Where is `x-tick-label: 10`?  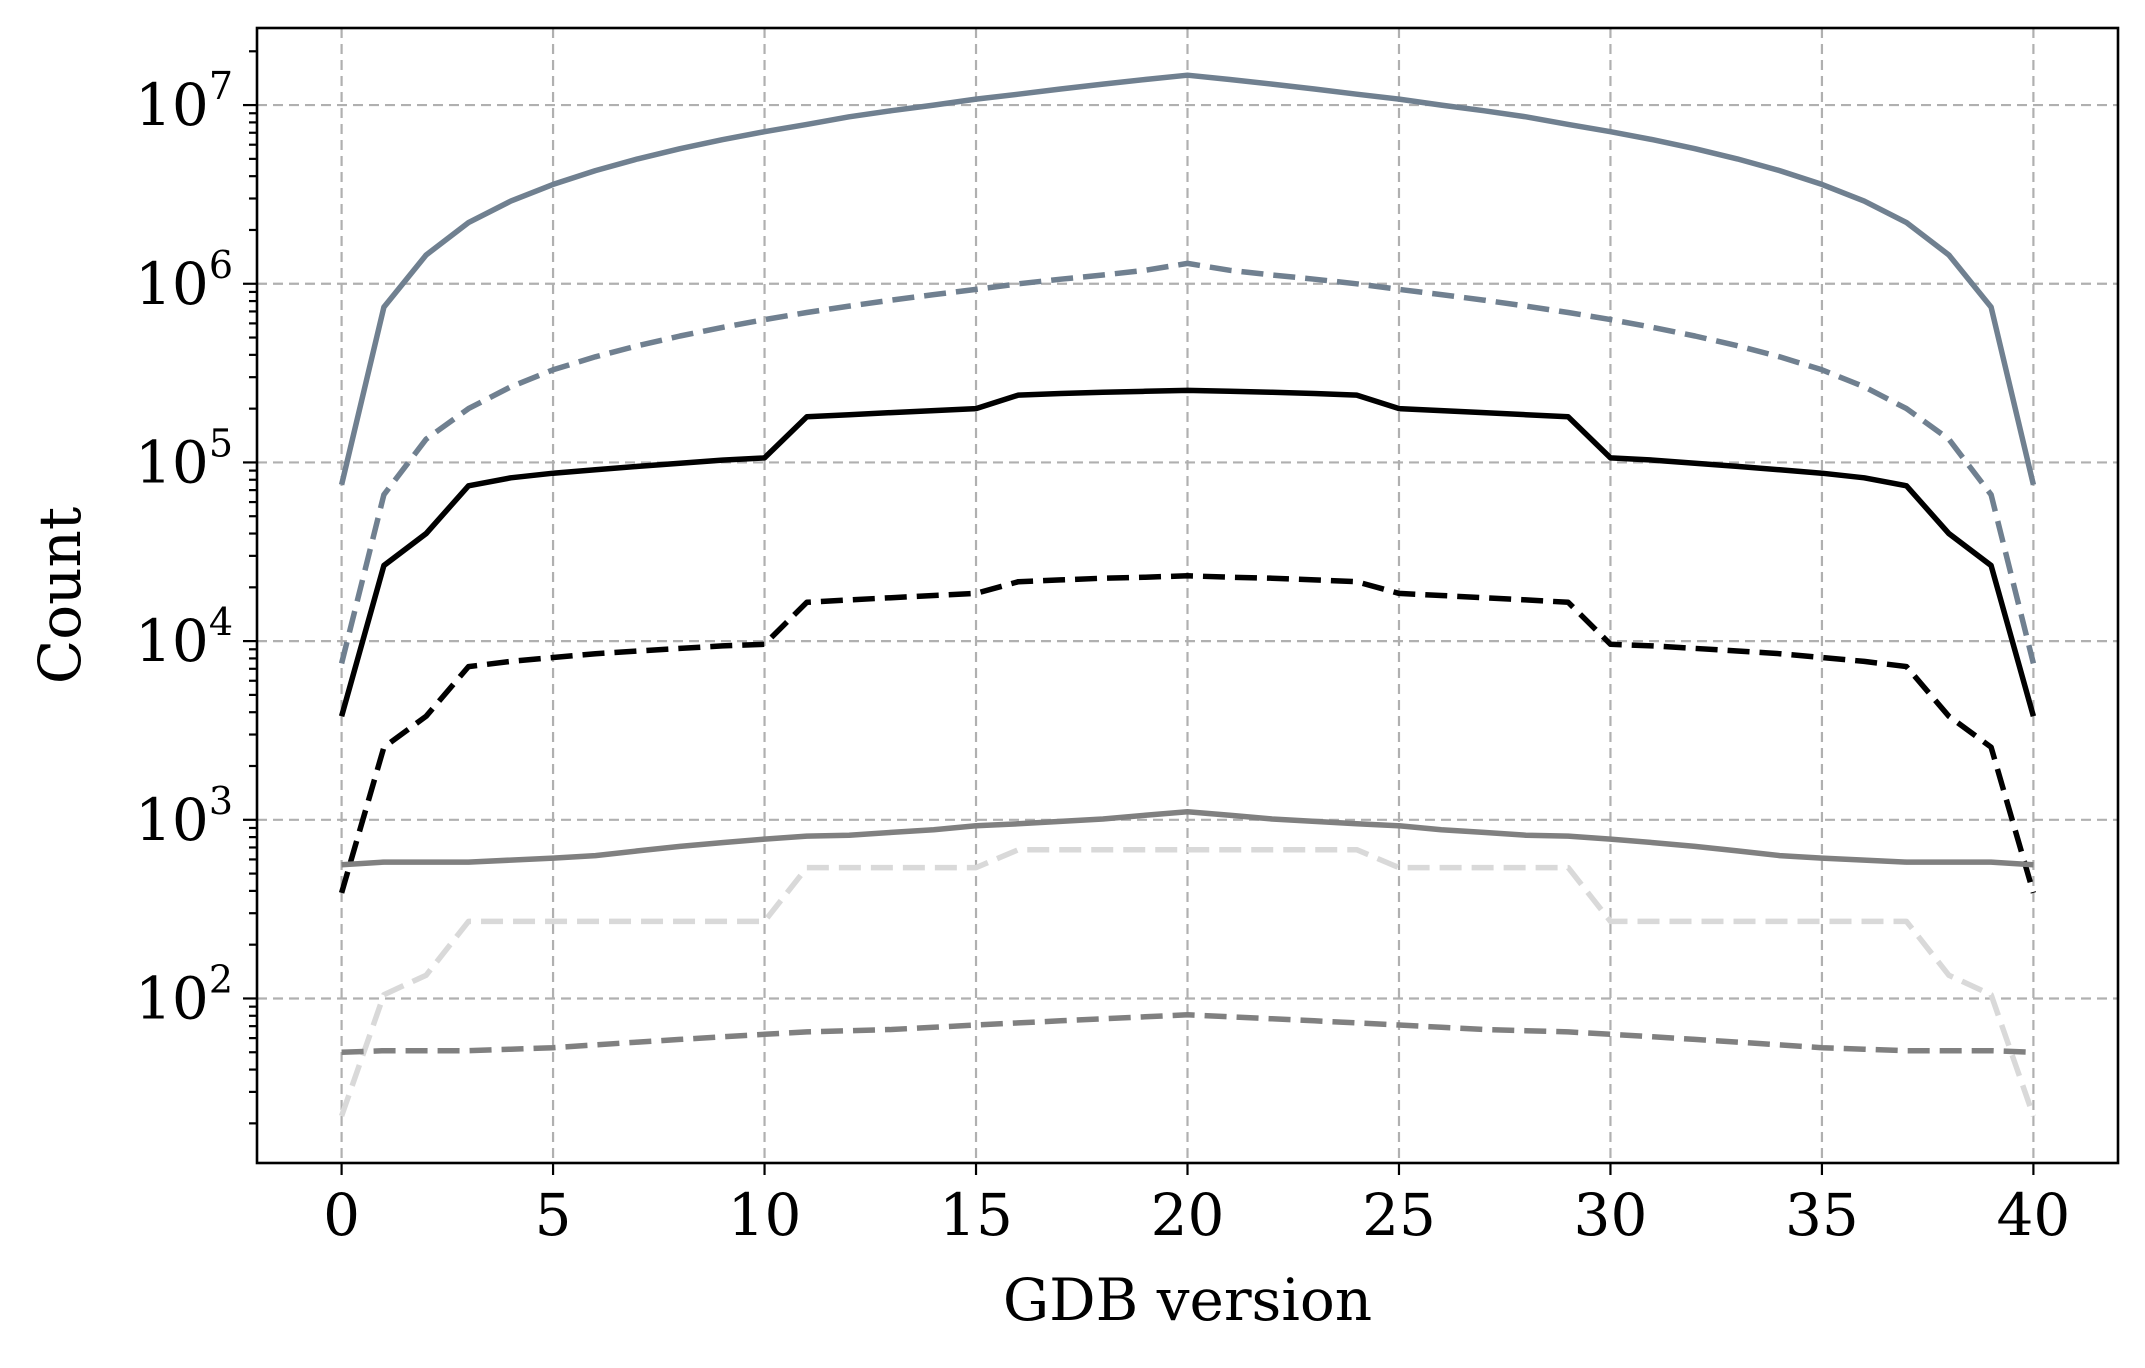
x-tick-label: 10 is located at coordinates (765, 1215).